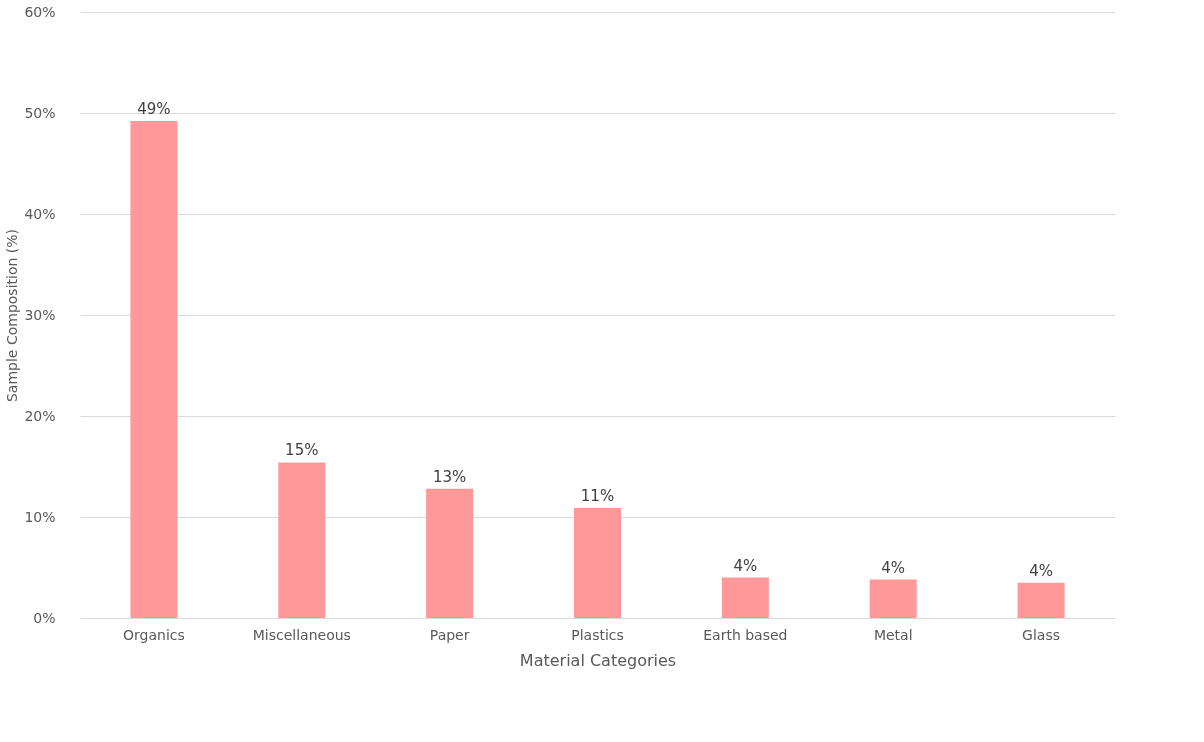  What do you see at coordinates (302, 450) in the screenshot?
I see `data-label: 15%` at bounding box center [302, 450].